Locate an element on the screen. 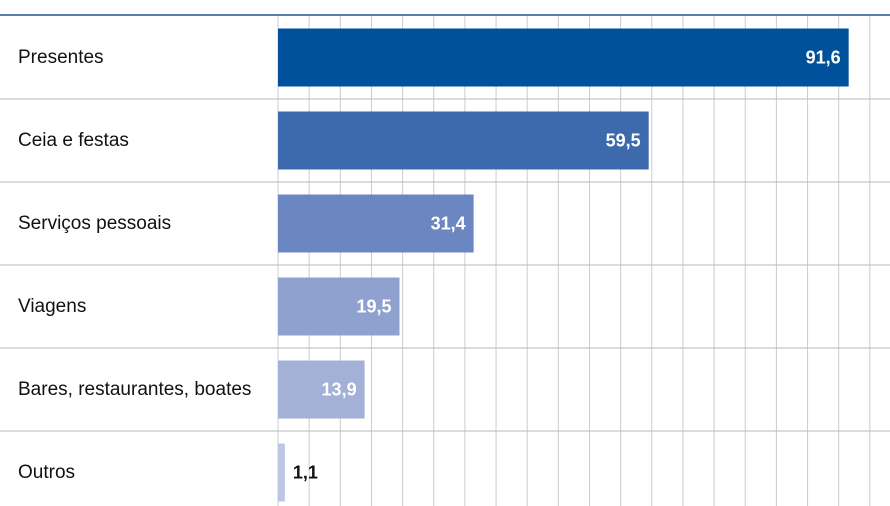  category-label: Ceia e festas is located at coordinates (73, 140).